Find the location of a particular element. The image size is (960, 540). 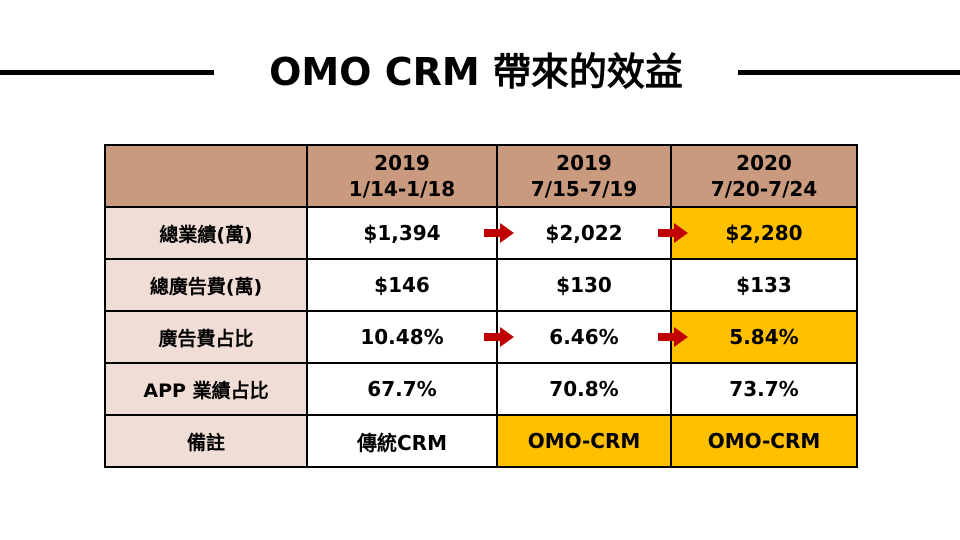

cell-value: 5.84% is located at coordinates (764, 337).